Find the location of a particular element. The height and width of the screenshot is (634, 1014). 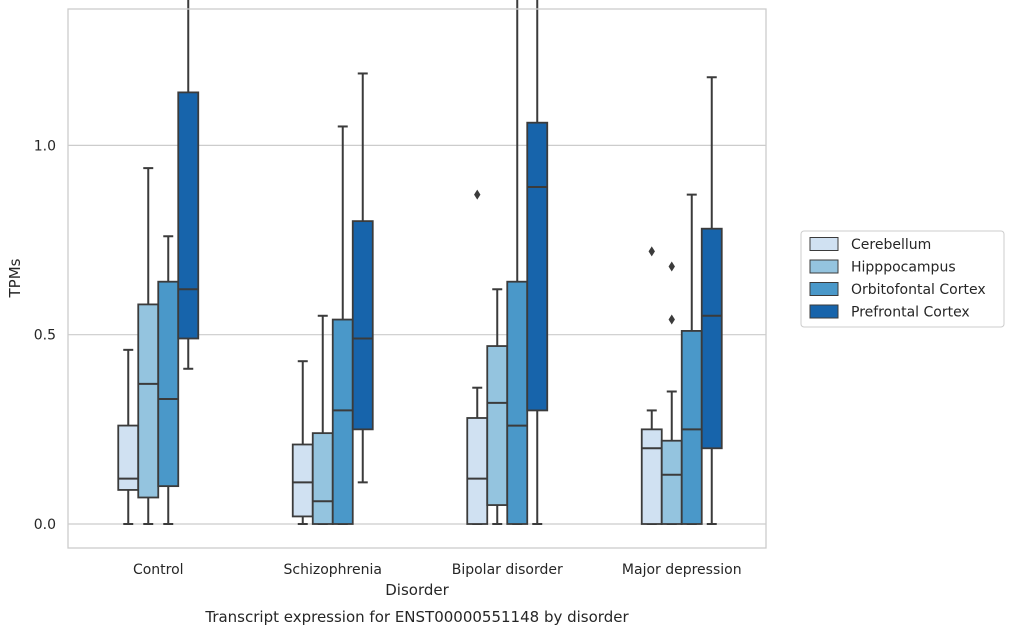

y-tick-labels: 0.00.51.01.52.02.5 is located at coordinates (45, 335).